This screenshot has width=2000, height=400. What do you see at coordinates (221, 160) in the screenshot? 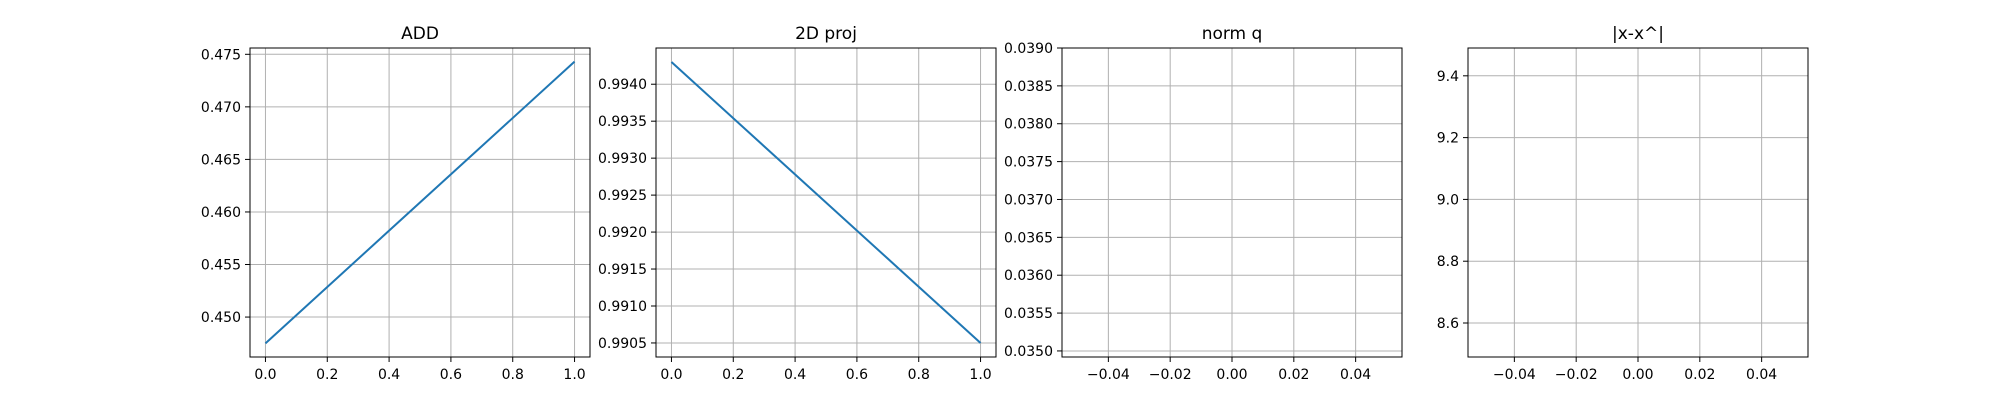
I see `y-tick-label: 0.465` at bounding box center [221, 160].